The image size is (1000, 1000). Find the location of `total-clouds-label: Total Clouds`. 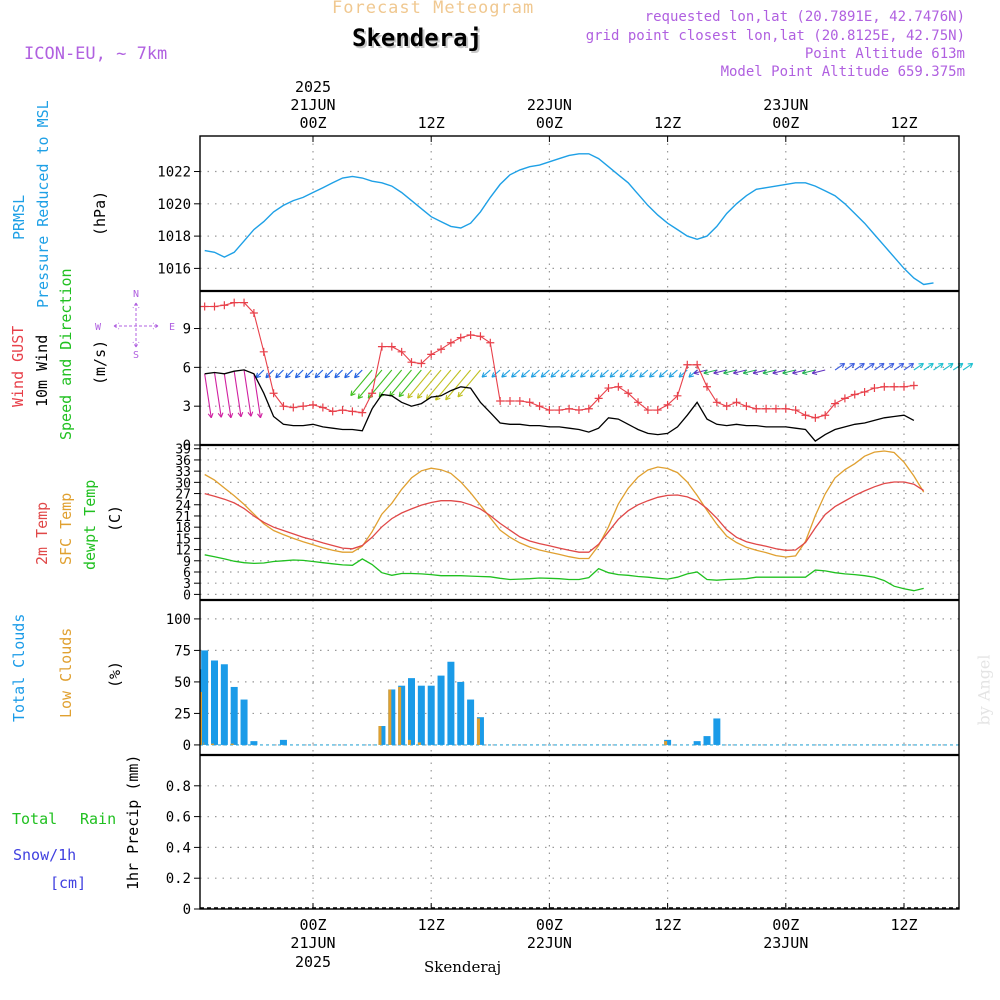

total-clouds-label: Total Clouds is located at coordinates (19, 668).